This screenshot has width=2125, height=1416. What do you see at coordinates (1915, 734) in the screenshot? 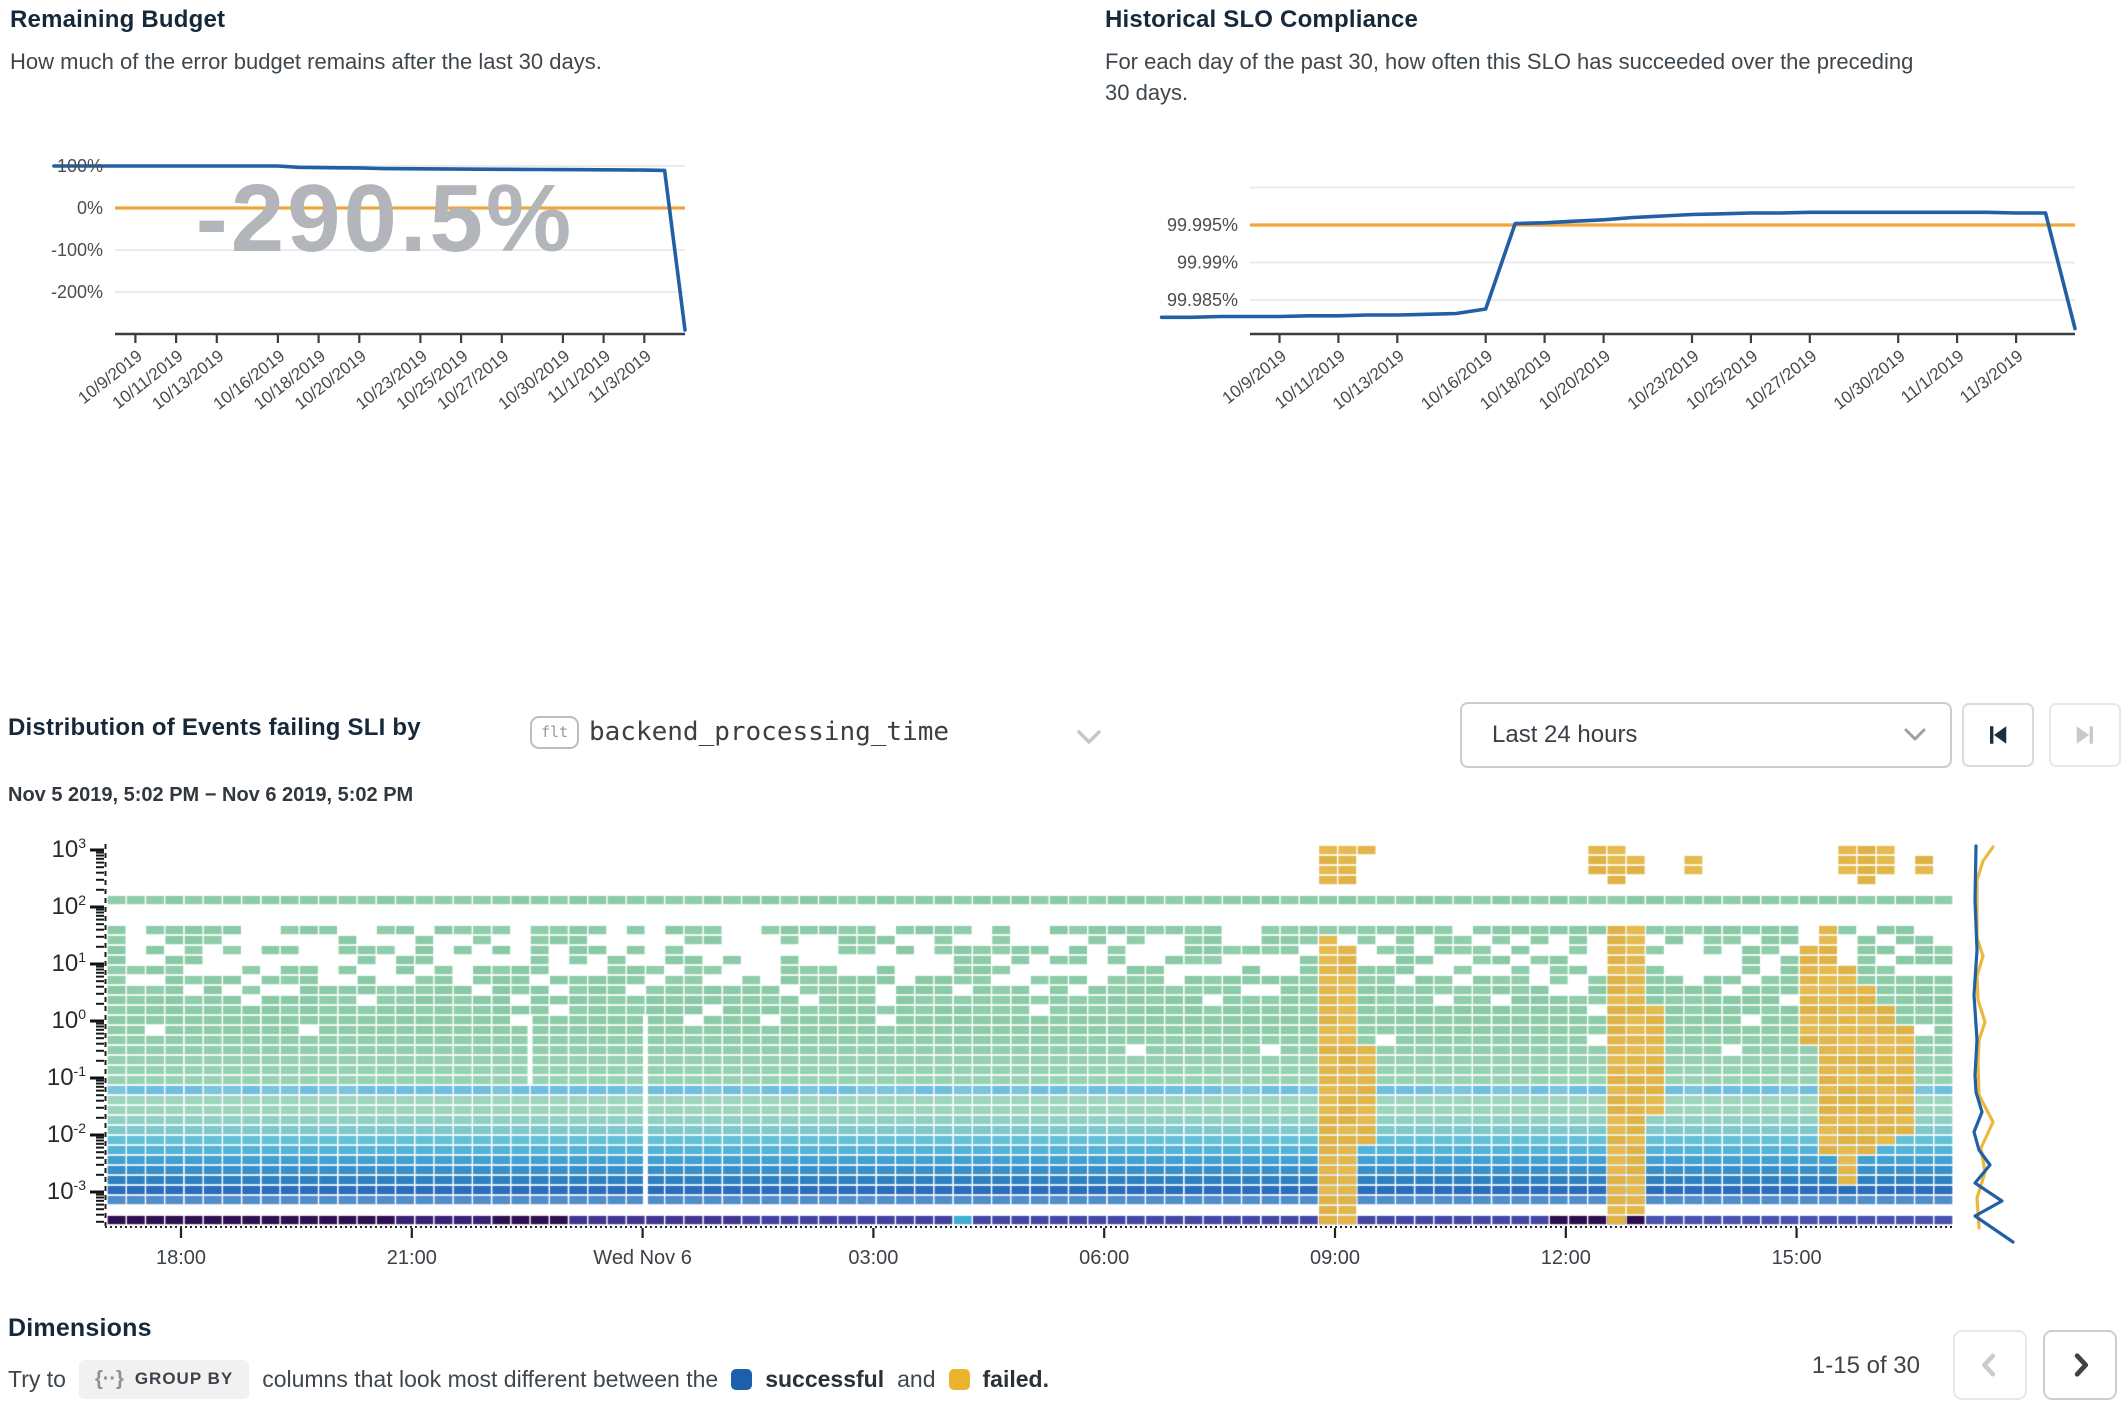
I see `select-chevron-down-icon` at bounding box center [1915, 734].